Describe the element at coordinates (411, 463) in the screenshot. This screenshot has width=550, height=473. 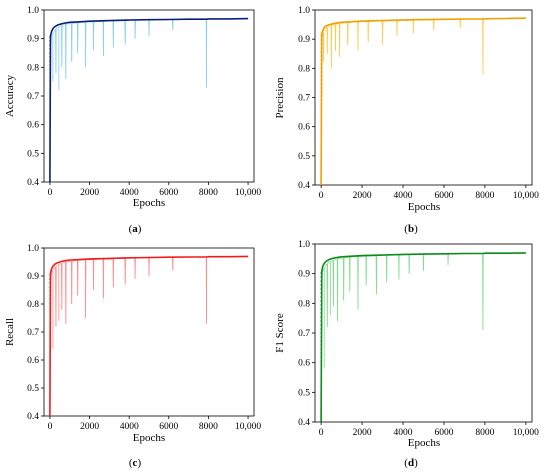
I see `panel-caption: (d)` at that location.